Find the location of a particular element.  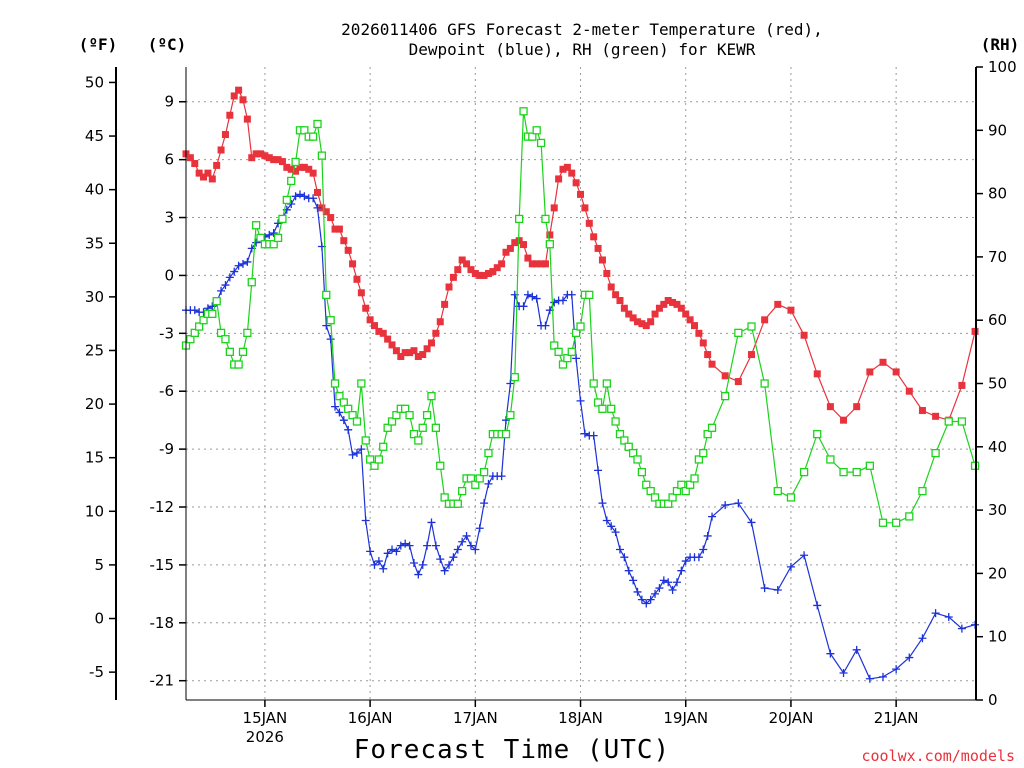

celsius-tick-label: -6 is located at coordinates (166, 391).